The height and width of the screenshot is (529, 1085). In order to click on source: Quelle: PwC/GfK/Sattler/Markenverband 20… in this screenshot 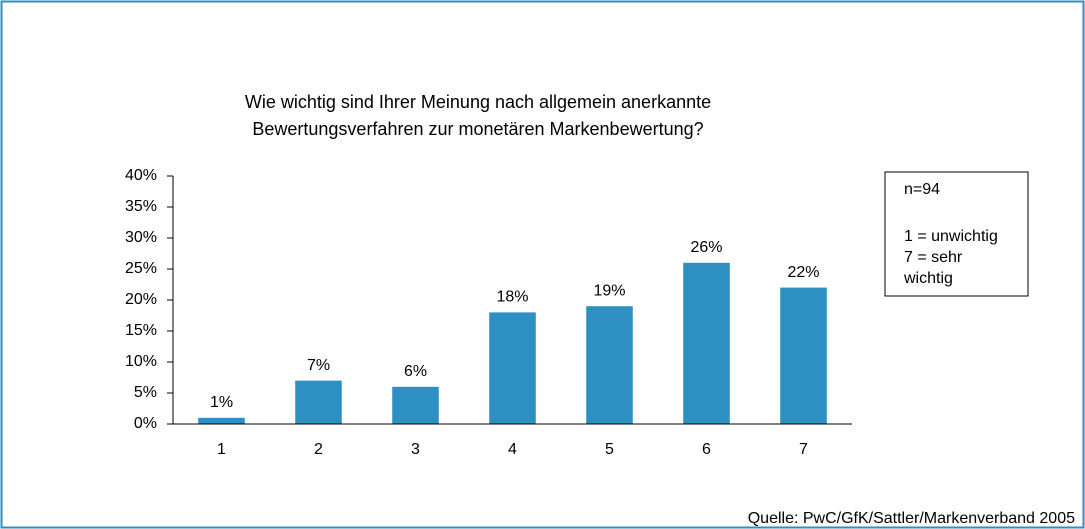, I will do `click(911, 518)`.